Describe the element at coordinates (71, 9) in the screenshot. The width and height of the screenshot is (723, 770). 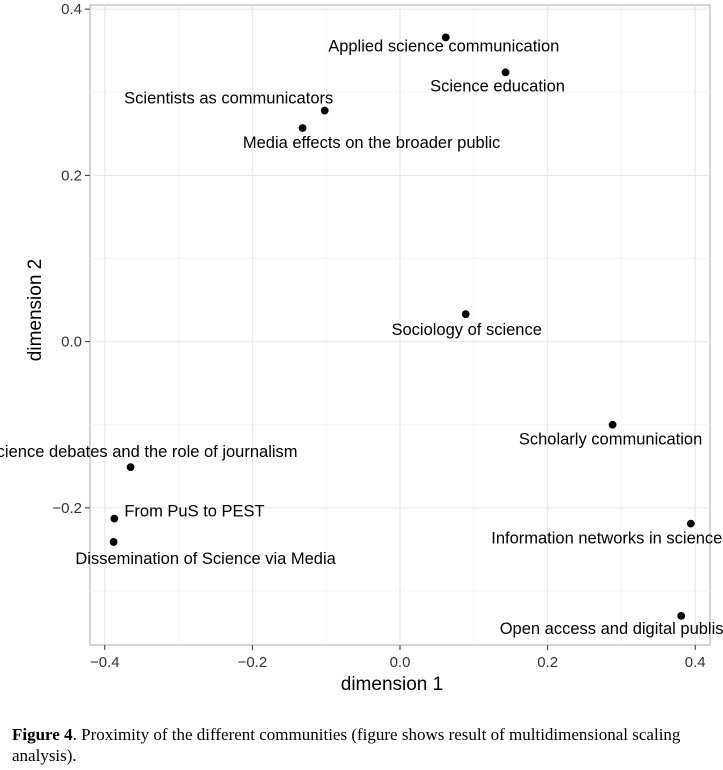
I see `y-tick-label: 0.4` at that location.